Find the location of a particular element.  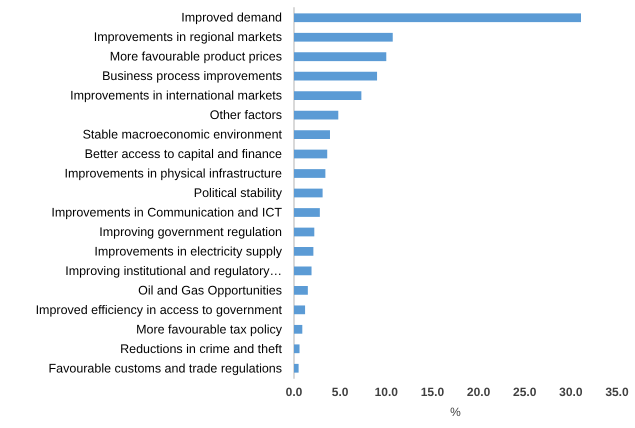

y-tick-label: Stable macroeconomic environment is located at coordinates (182, 135).